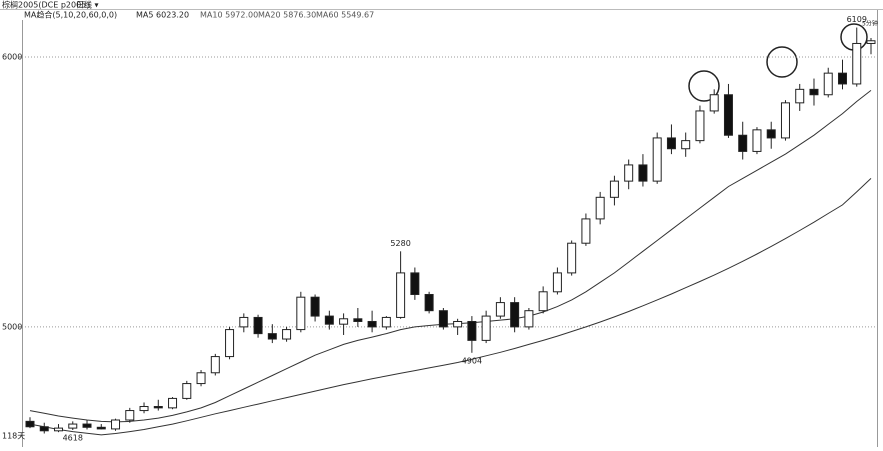 This screenshot has width=883, height=451. Describe the element at coordinates (70, 15) in the screenshot. I see `ma-title: MA趋合(5,10,20,60,0,0)` at that location.